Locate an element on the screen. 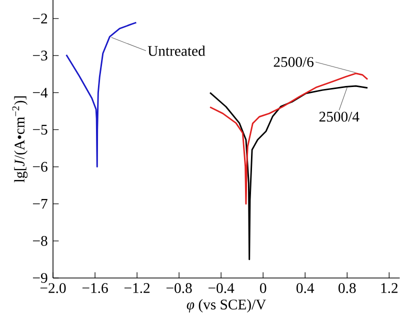 The height and width of the screenshot is (324, 400). y-tick-label: −2 is located at coordinates (40, 19).